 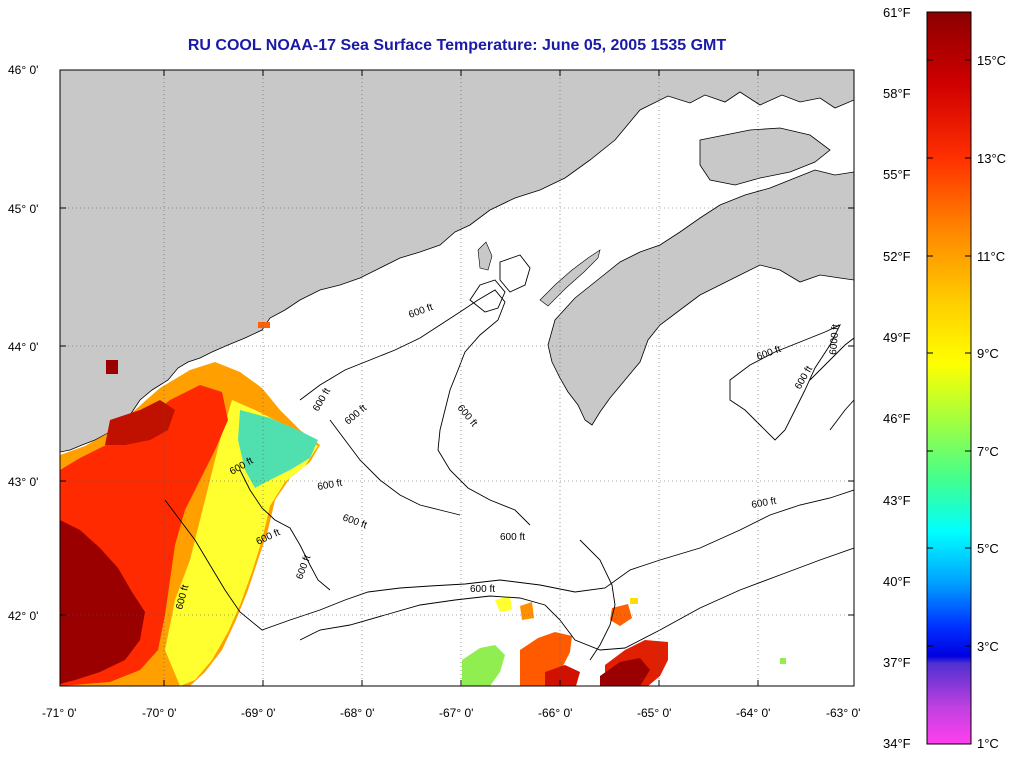 I want to click on lon-label-71: -71° 0', so click(x=59, y=713).